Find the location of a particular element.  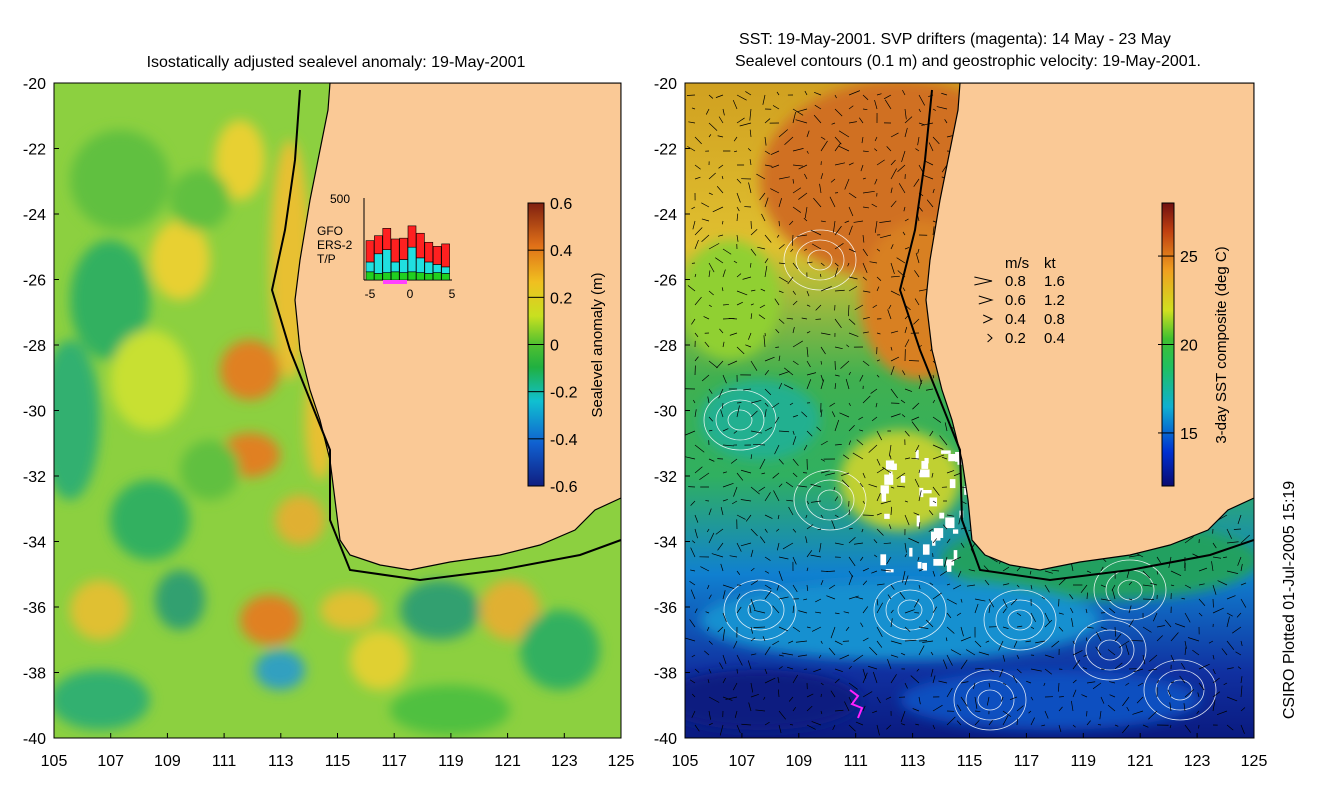

left-xtick-label: 119 is located at coordinates (451, 761).